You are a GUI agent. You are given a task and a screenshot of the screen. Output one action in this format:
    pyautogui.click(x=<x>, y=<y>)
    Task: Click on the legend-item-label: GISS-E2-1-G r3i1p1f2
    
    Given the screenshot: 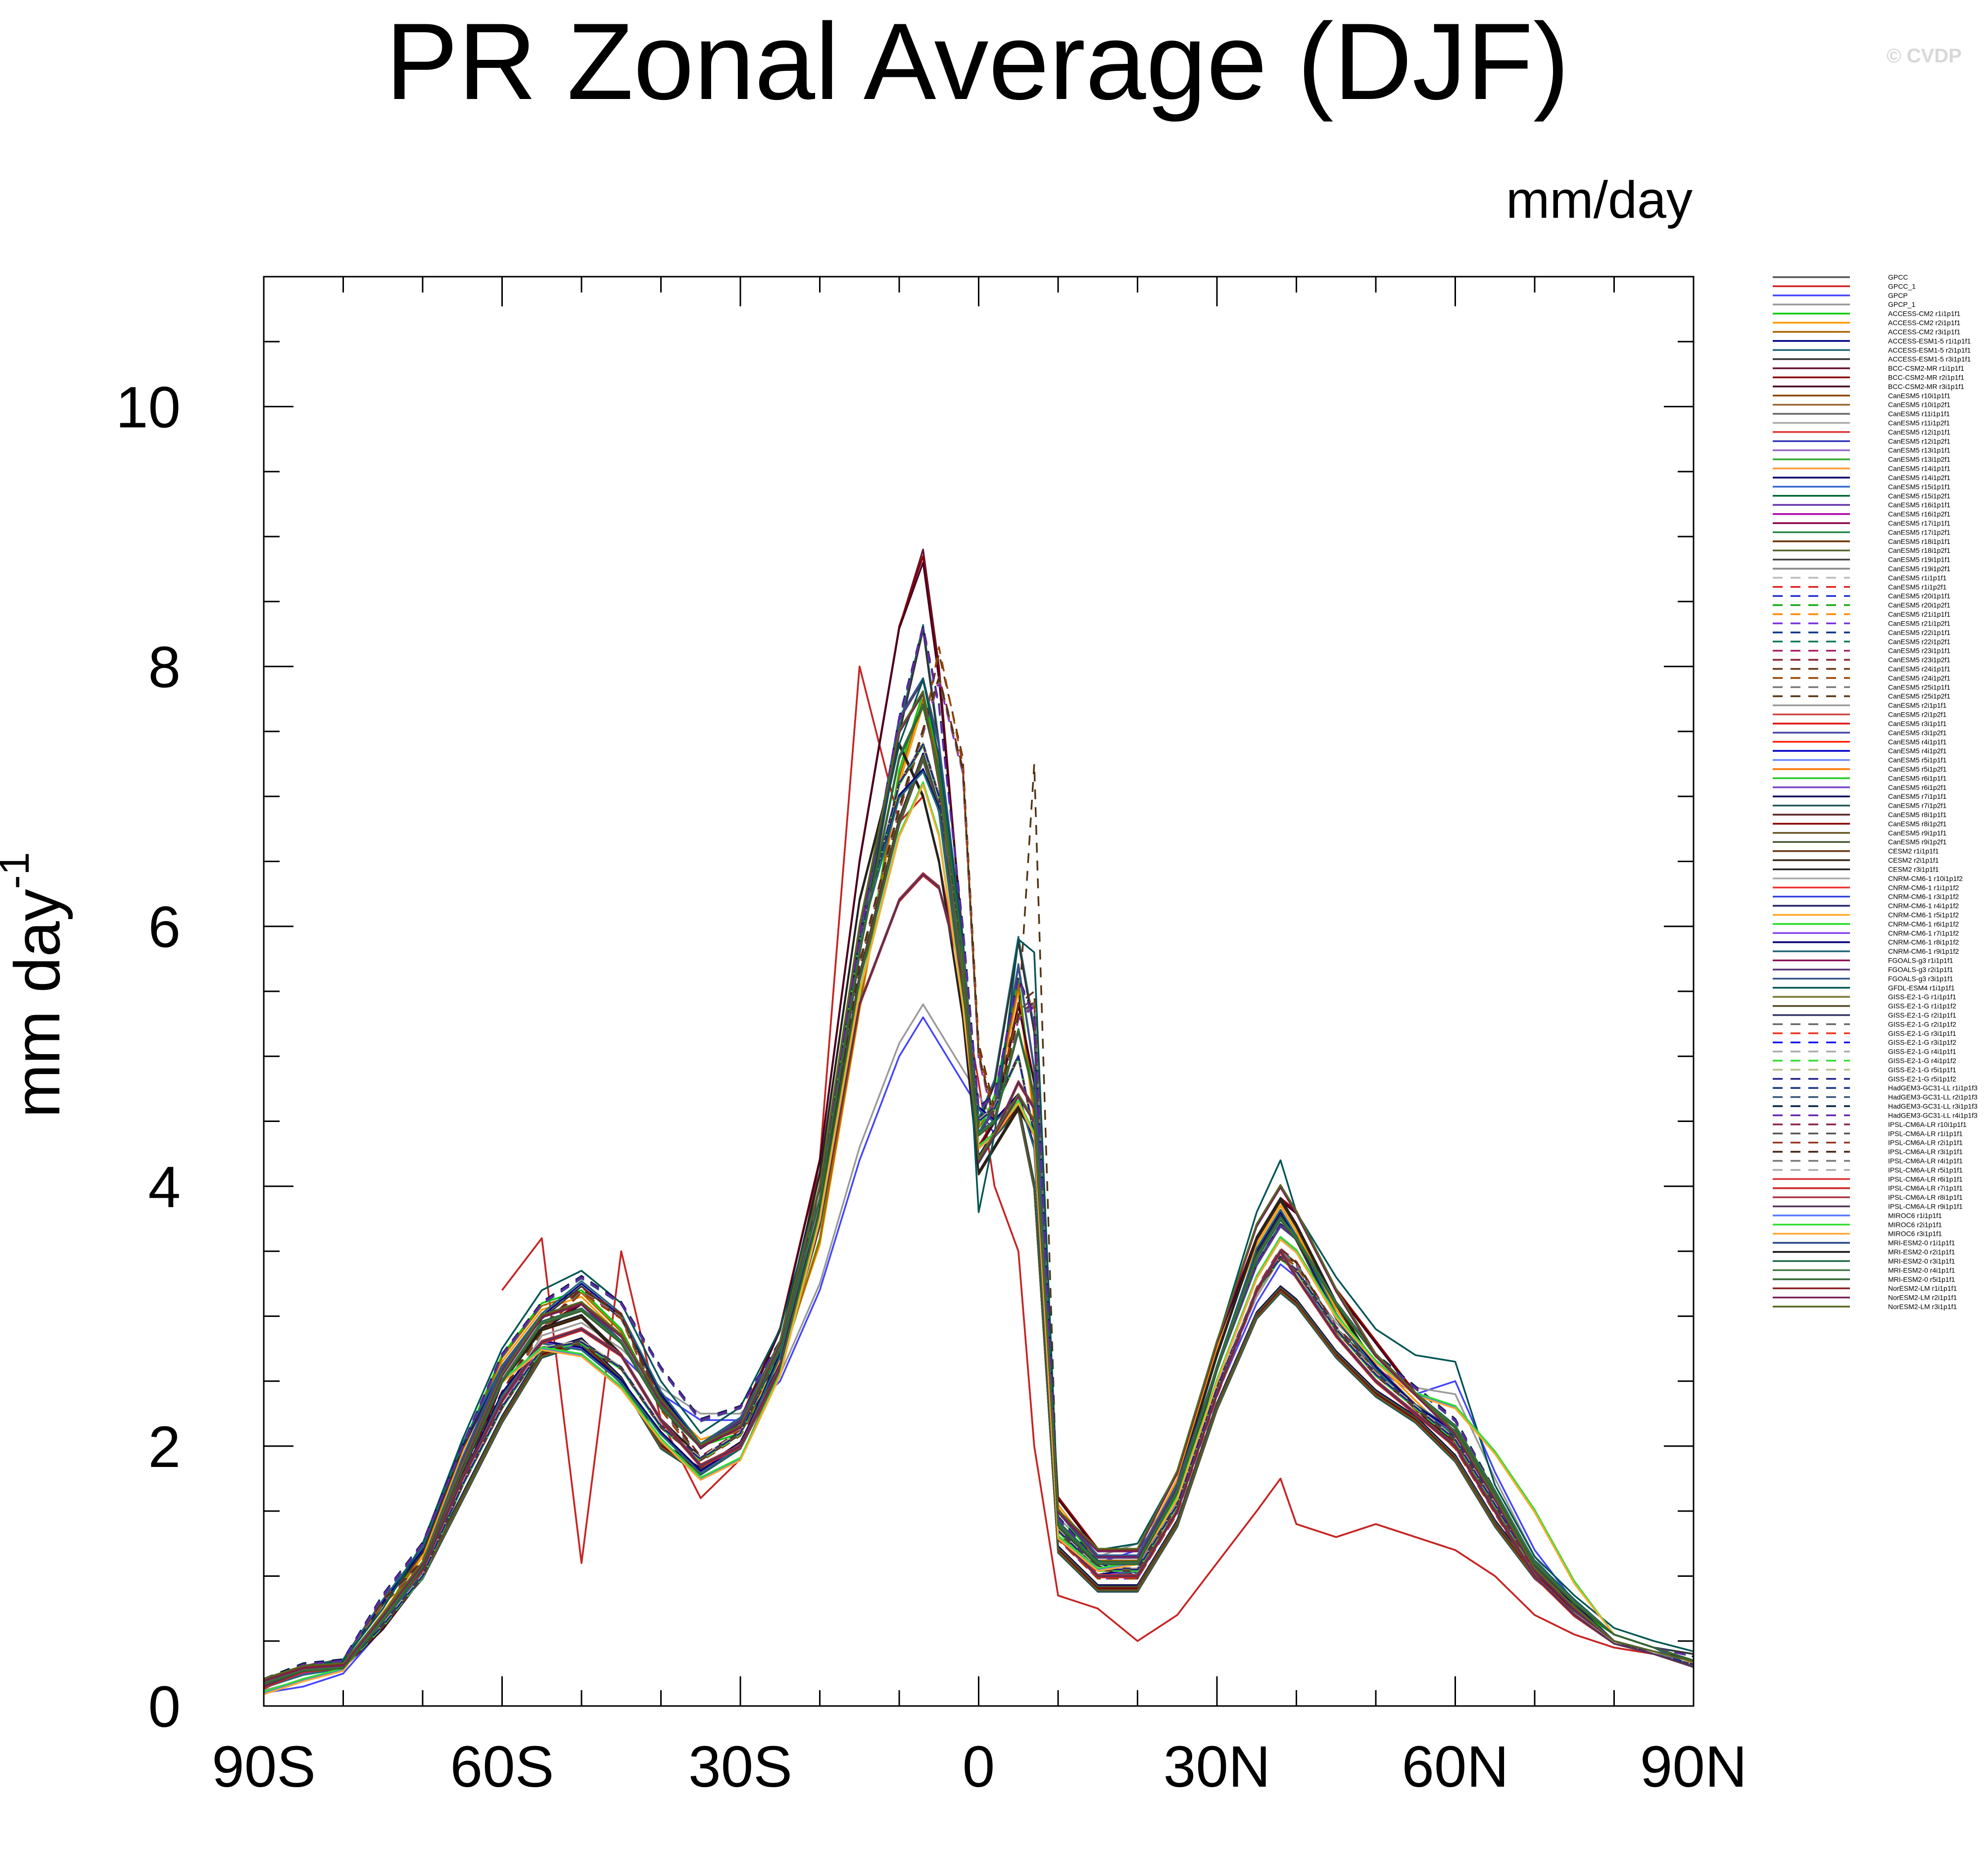 What is the action you would take?
    pyautogui.click(x=1922, y=1042)
    